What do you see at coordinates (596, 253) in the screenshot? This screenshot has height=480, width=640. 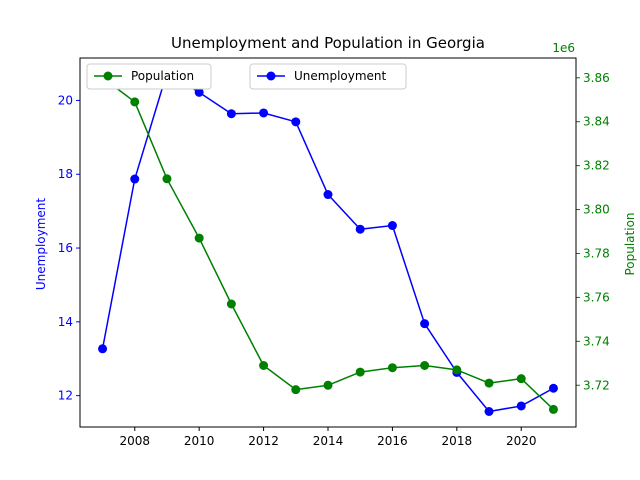 I see `right-tick-label: 3.78` at bounding box center [596, 253].